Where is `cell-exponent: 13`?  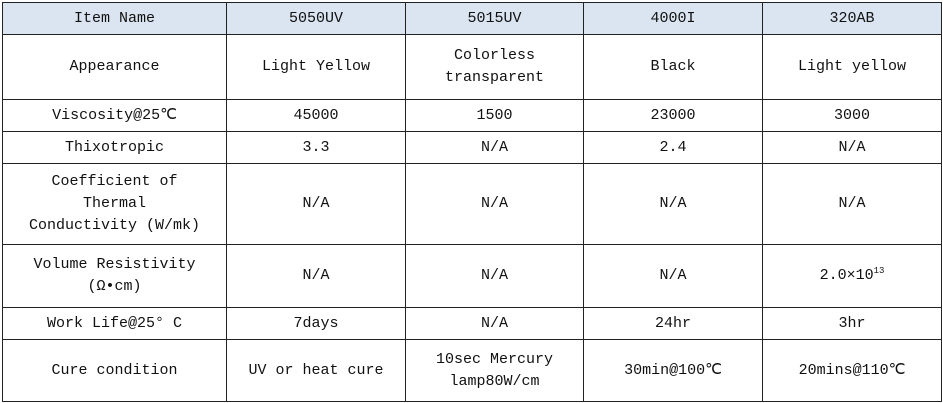
cell-exponent: 13 is located at coordinates (879, 271).